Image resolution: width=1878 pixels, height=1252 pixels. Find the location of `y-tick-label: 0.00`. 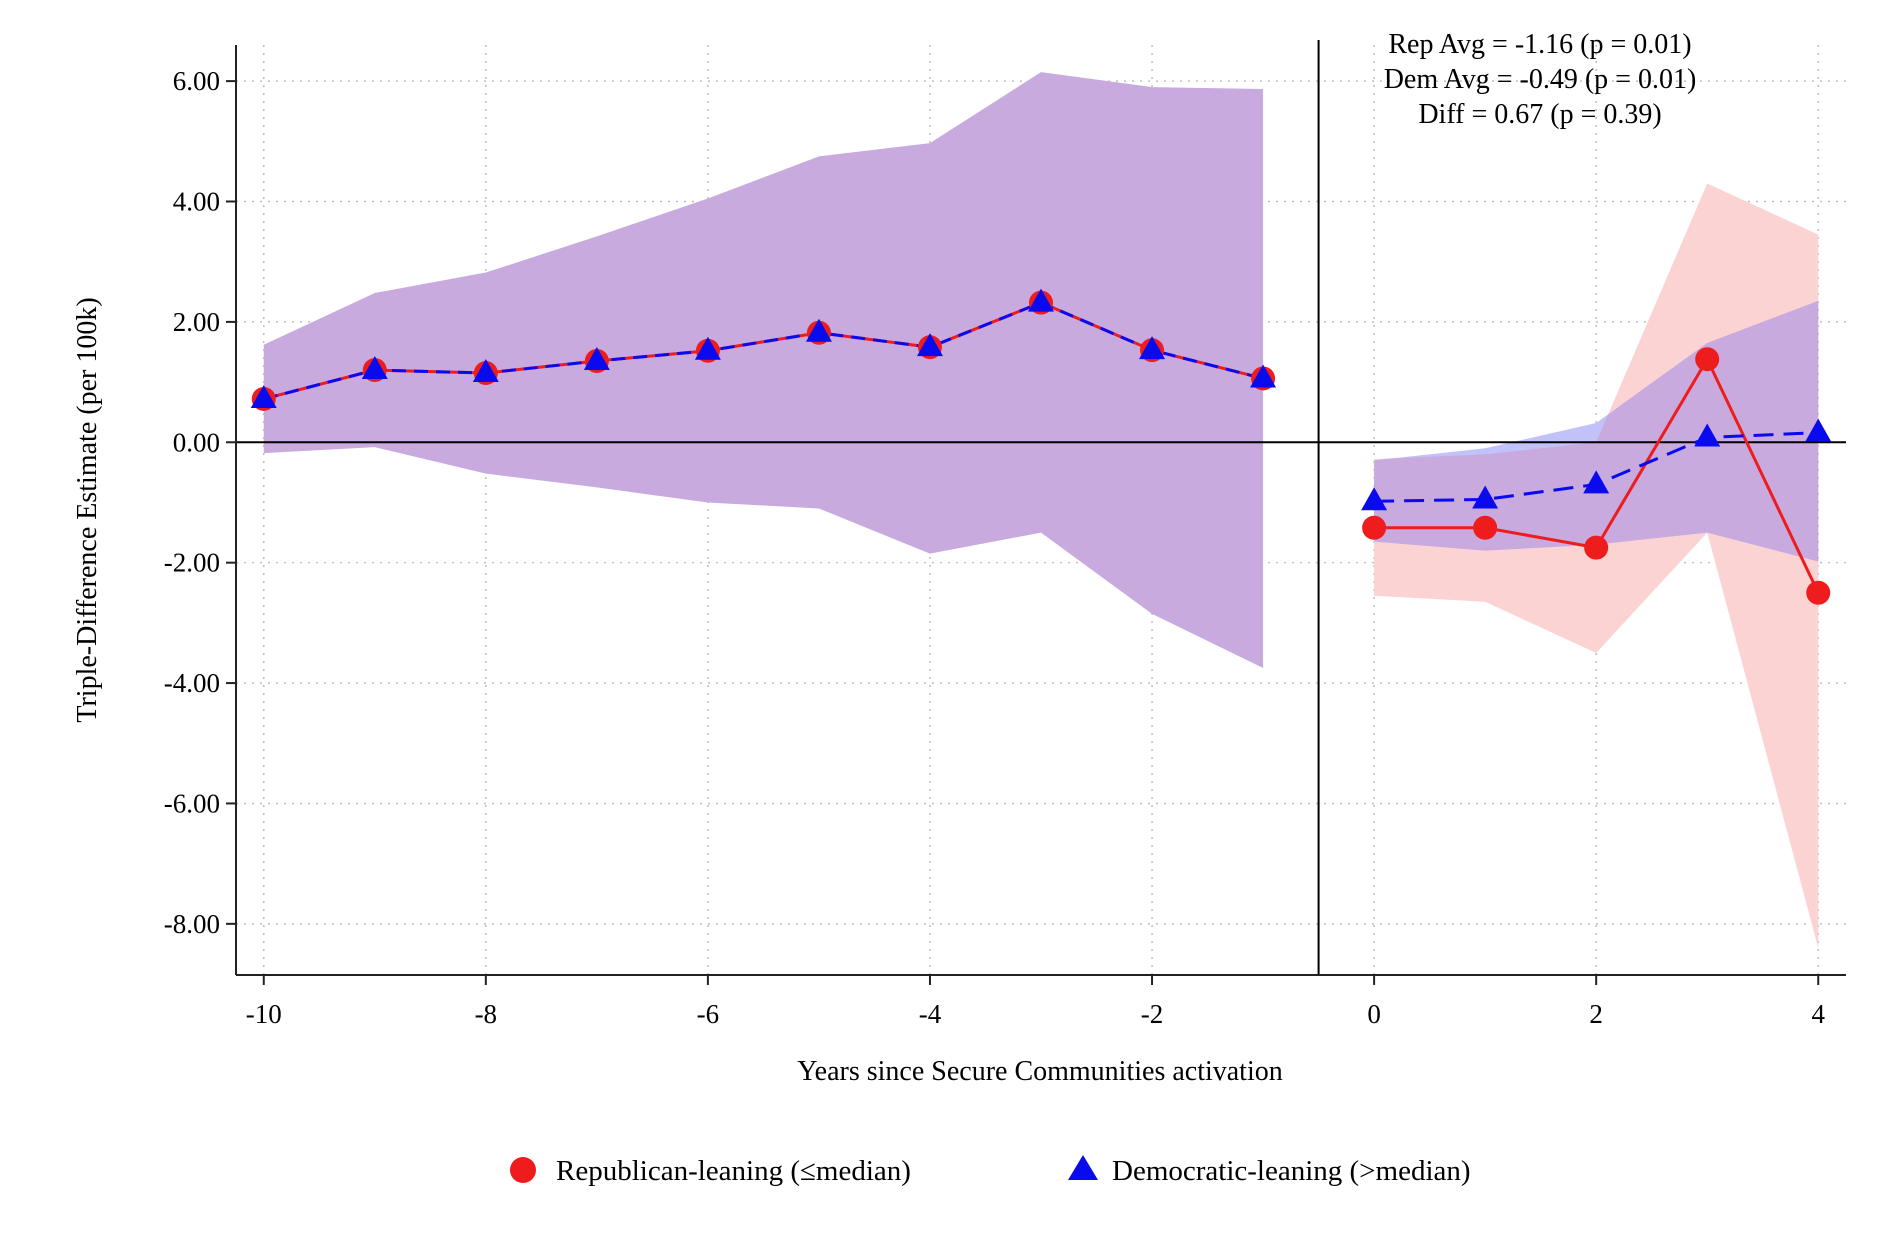

y-tick-label: 0.00 is located at coordinates (196, 442).